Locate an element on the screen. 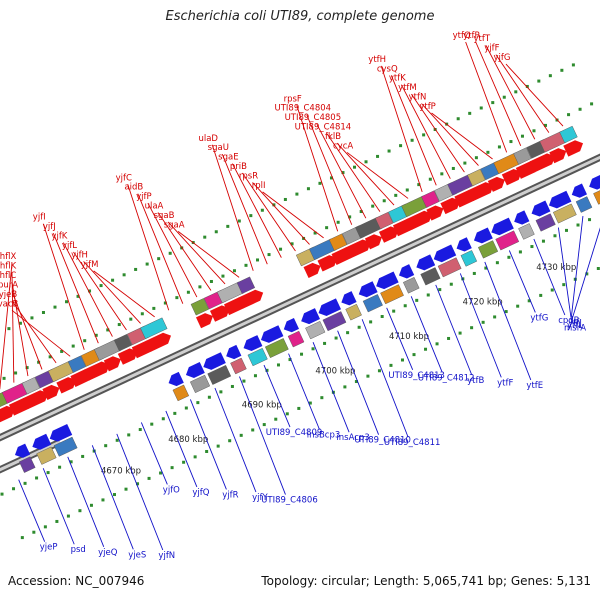 This screenshot has width=600, height=600. gene-label-reverse: yjfO is located at coordinates (171, 490).